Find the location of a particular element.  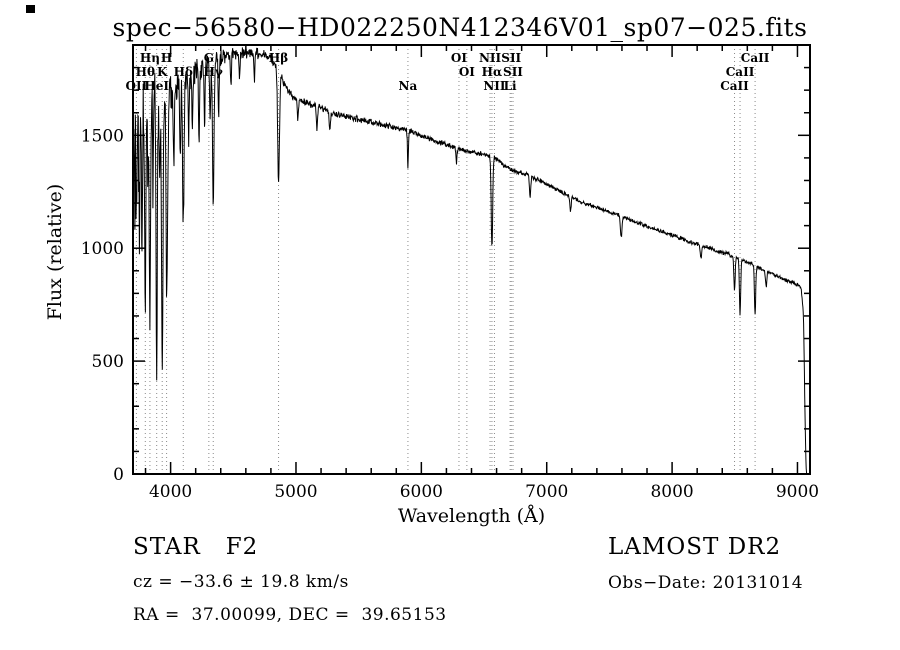

marker-label: H is located at coordinates (166, 58).